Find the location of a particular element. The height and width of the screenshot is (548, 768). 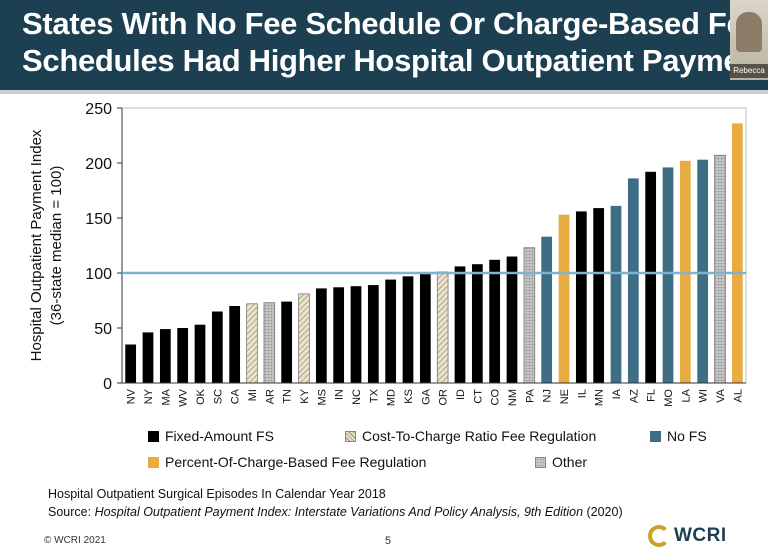

bar-ms is located at coordinates (321, 335).